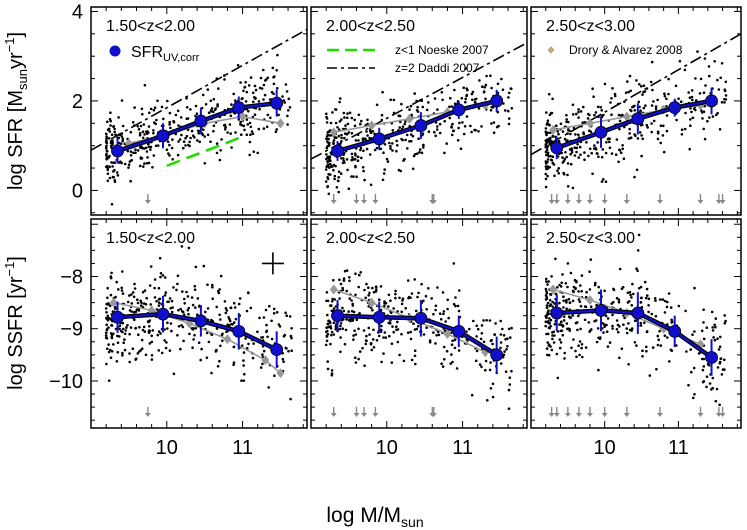 This screenshot has width=747, height=530. What do you see at coordinates (117, 151) in the screenshot?
I see `median-point` at bounding box center [117, 151].